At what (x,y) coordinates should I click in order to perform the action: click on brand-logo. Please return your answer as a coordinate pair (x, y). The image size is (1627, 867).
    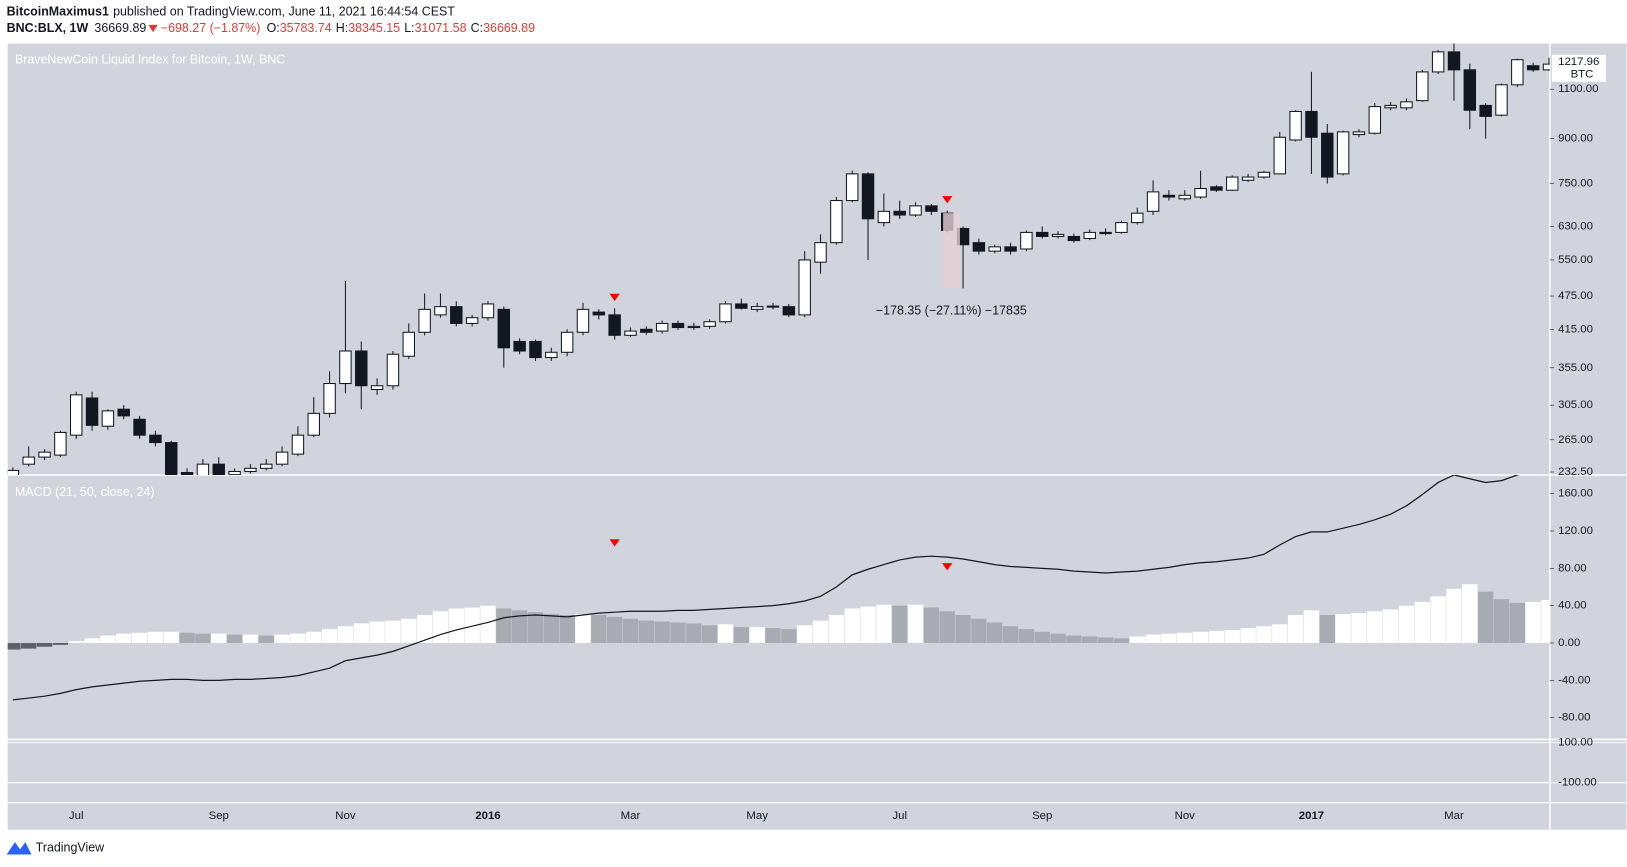
    Looking at the image, I should click on (19, 848).